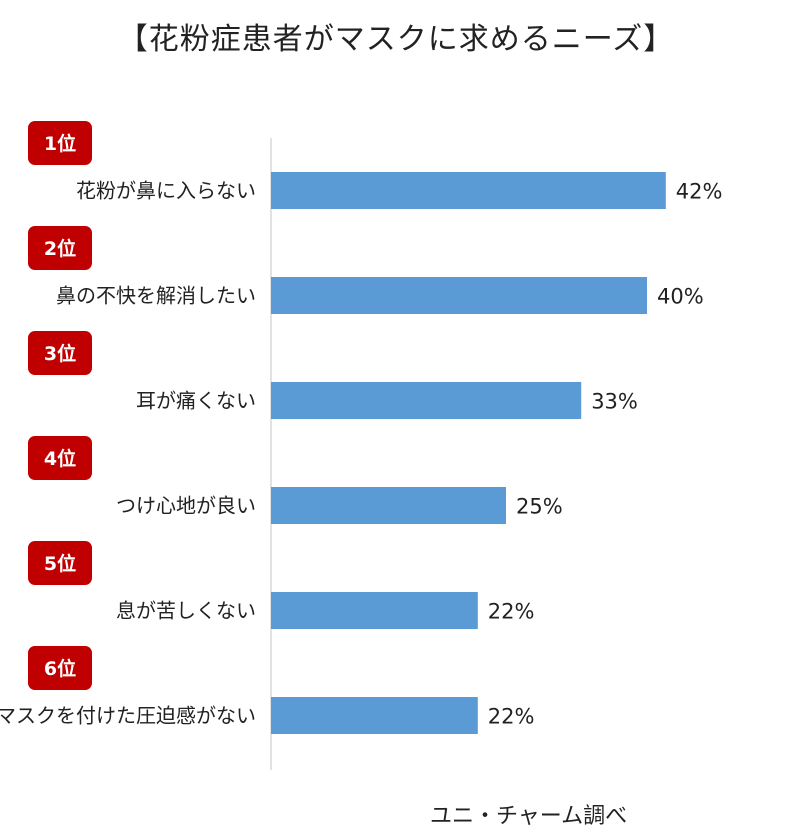  What do you see at coordinates (539, 507) in the screenshot?
I see `value-label: 25%` at bounding box center [539, 507].